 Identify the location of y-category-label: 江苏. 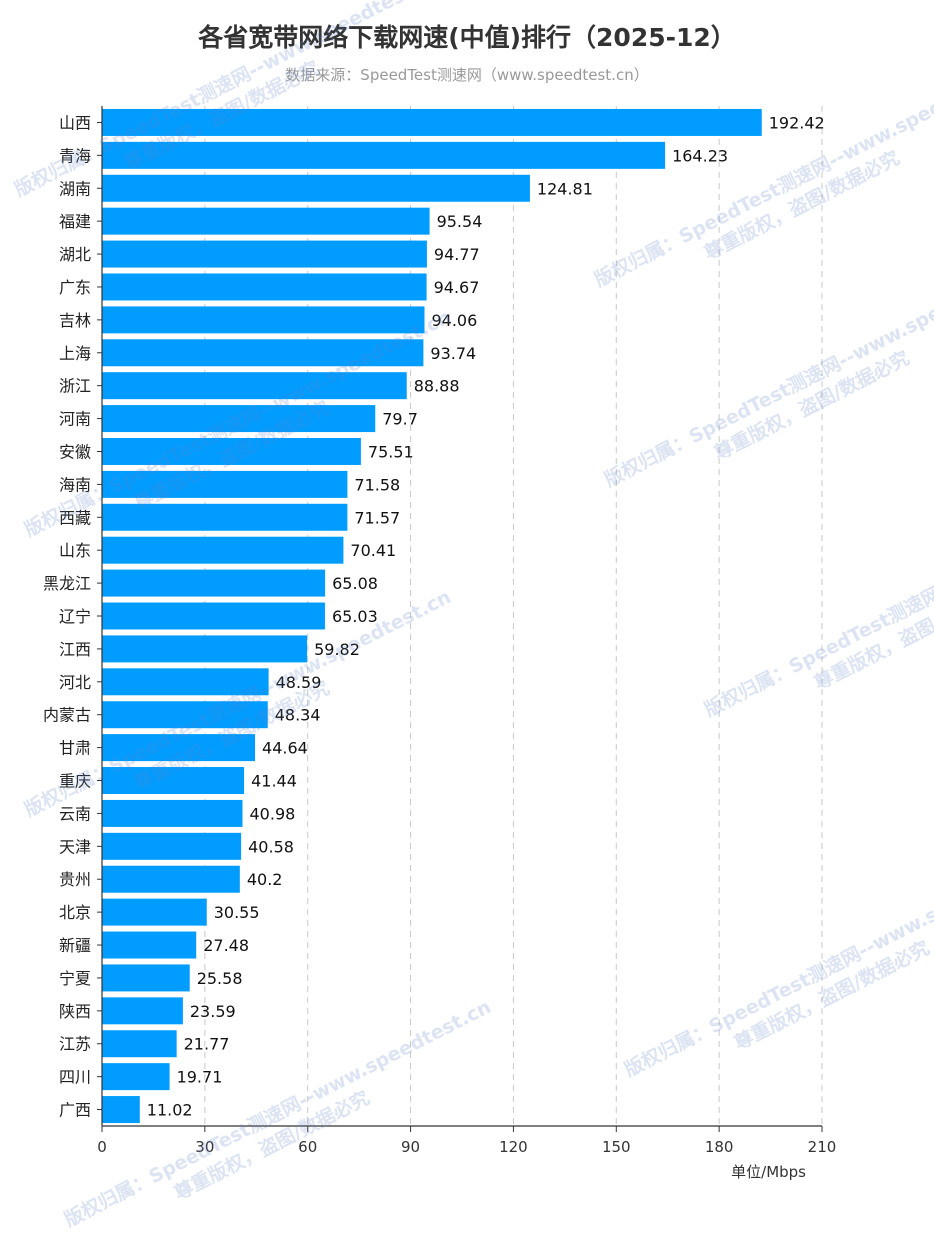
(75, 1044).